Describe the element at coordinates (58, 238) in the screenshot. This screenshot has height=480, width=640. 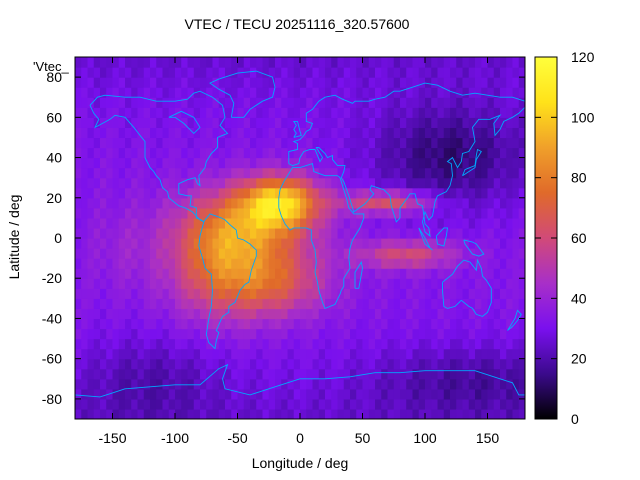
I see `y-tick-label: 0` at that location.